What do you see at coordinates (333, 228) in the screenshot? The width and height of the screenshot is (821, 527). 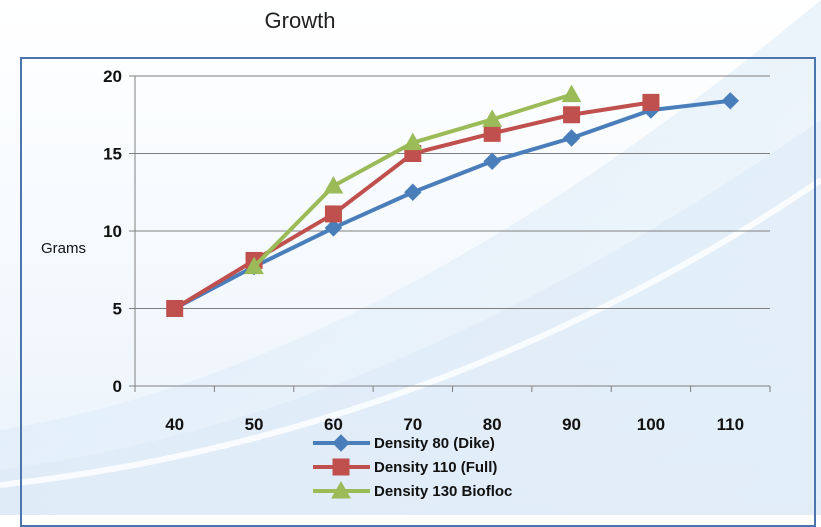 I see `data-point-s1-x60` at bounding box center [333, 228].